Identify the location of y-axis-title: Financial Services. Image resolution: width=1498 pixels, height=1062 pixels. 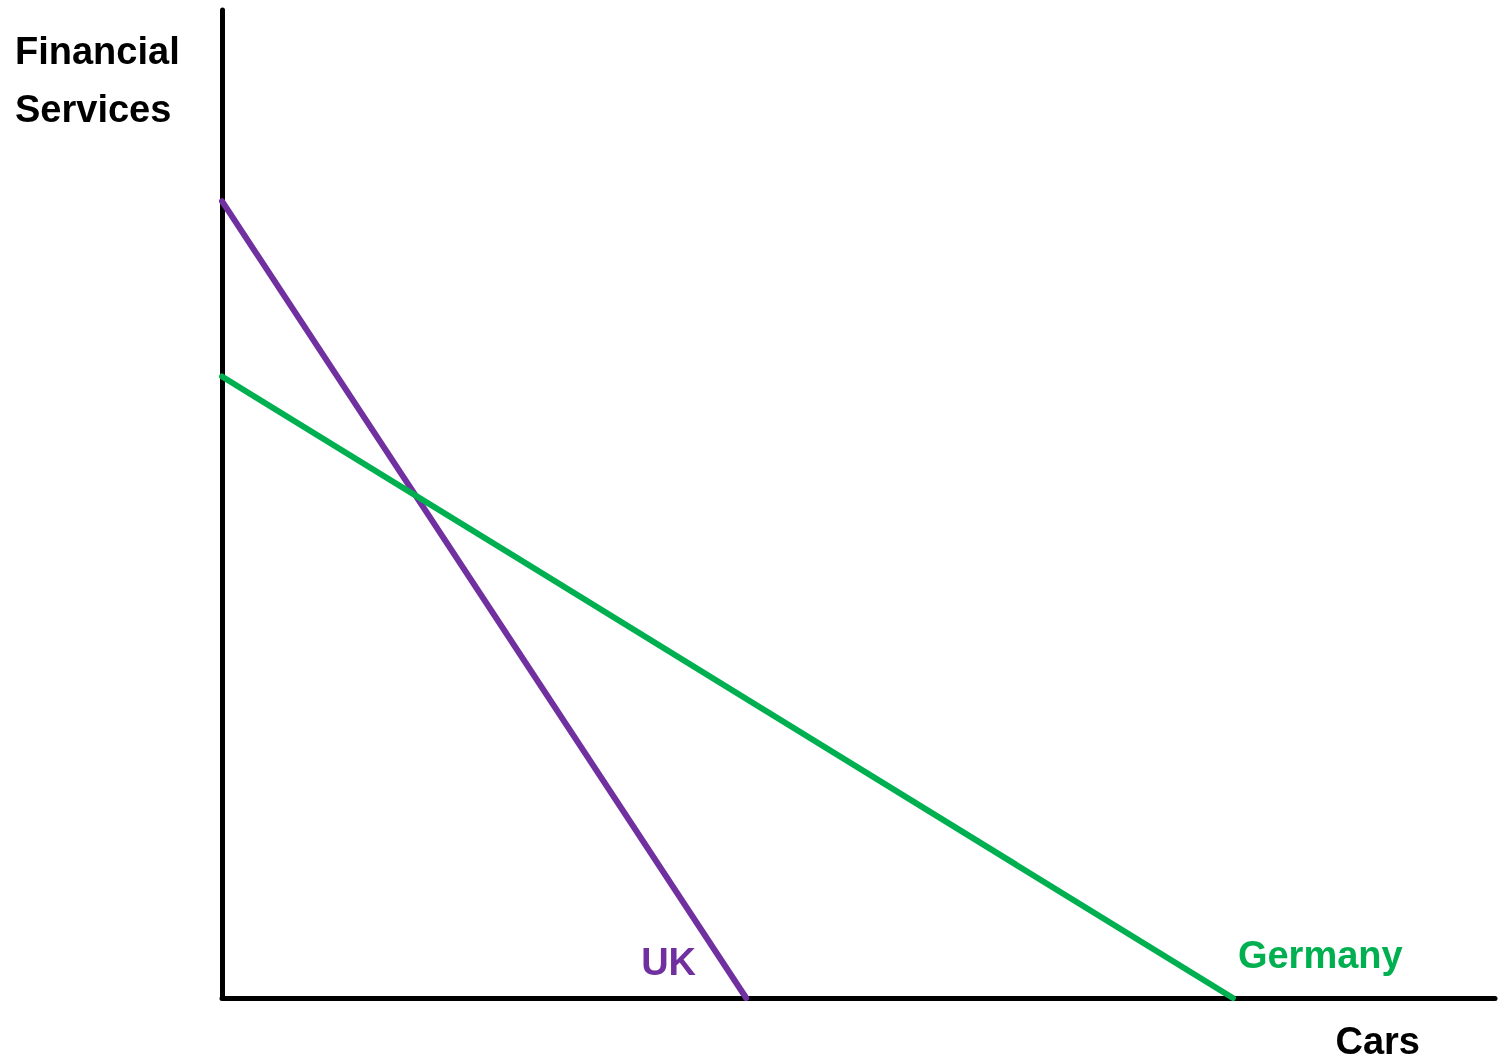
(103, 80).